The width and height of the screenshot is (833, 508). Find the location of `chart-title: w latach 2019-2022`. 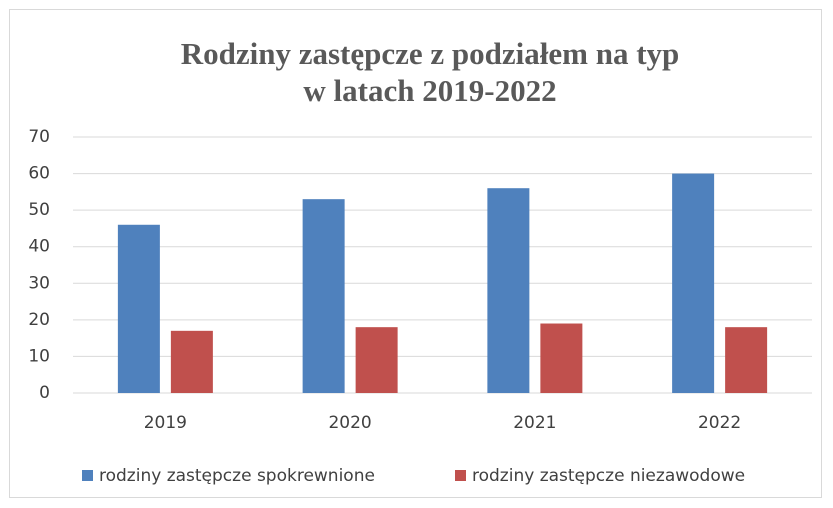

chart-title: w latach 2019-2022 is located at coordinates (429, 90).